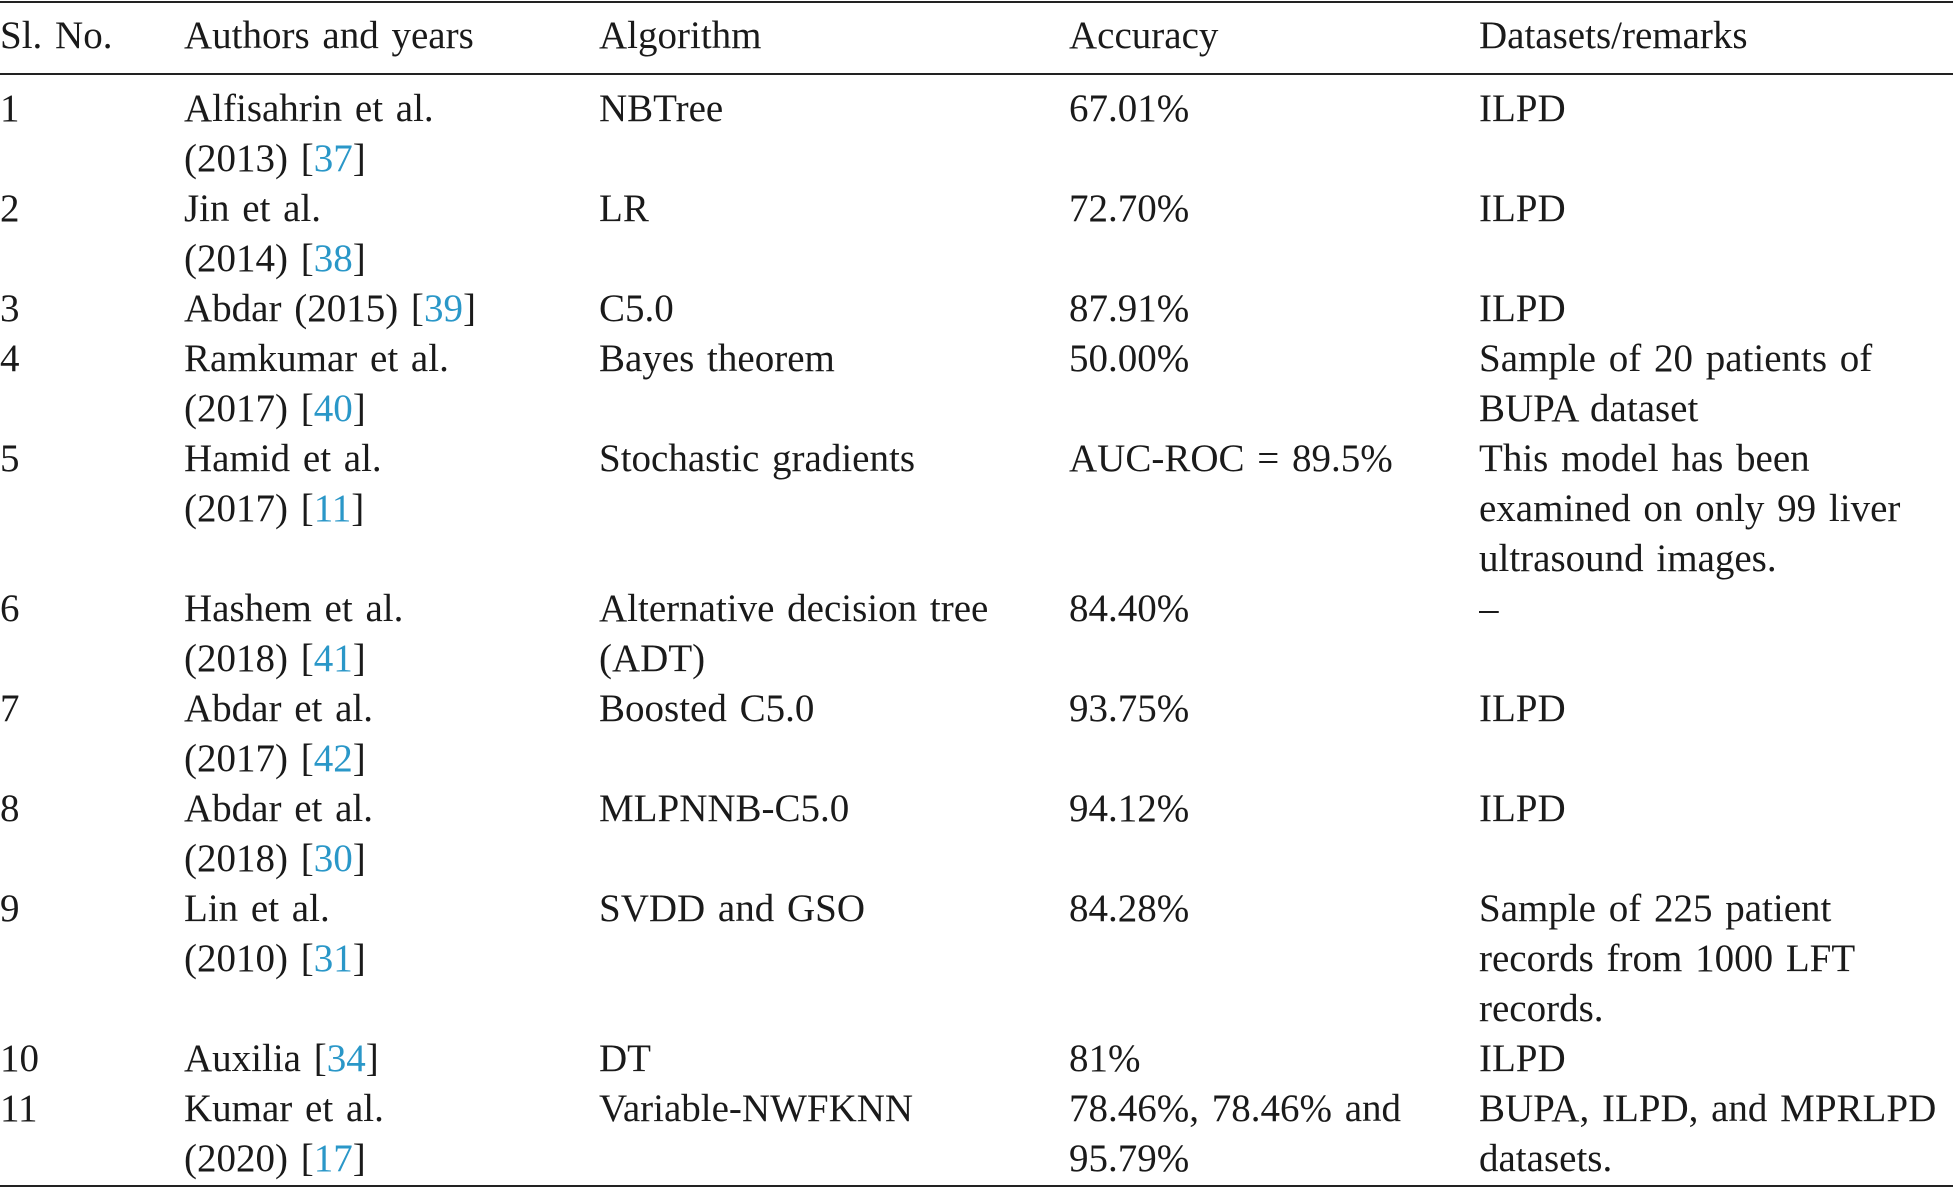 This screenshot has height=1190, width=1953. I want to click on reference-link: 30, so click(333, 858).